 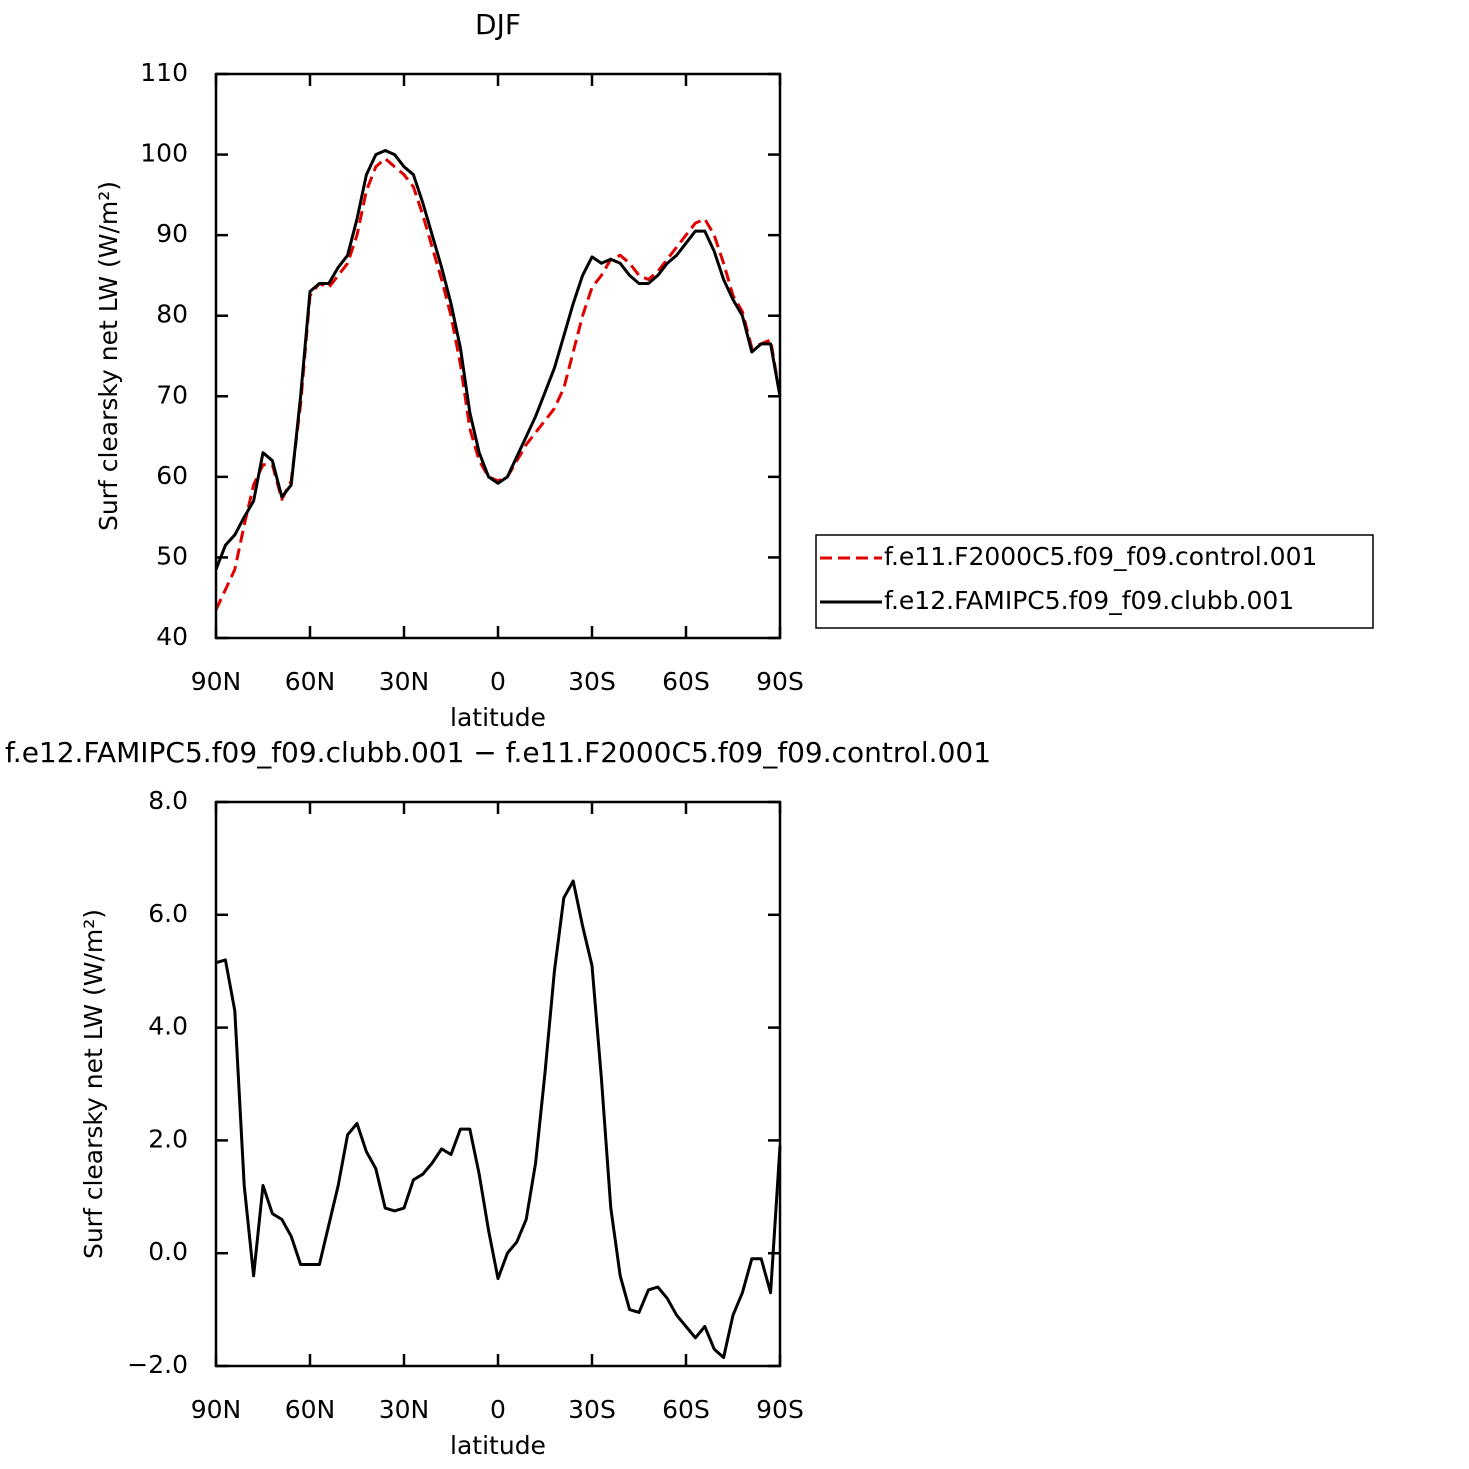 I want to click on y-tick-label: 90, so click(x=172, y=233).